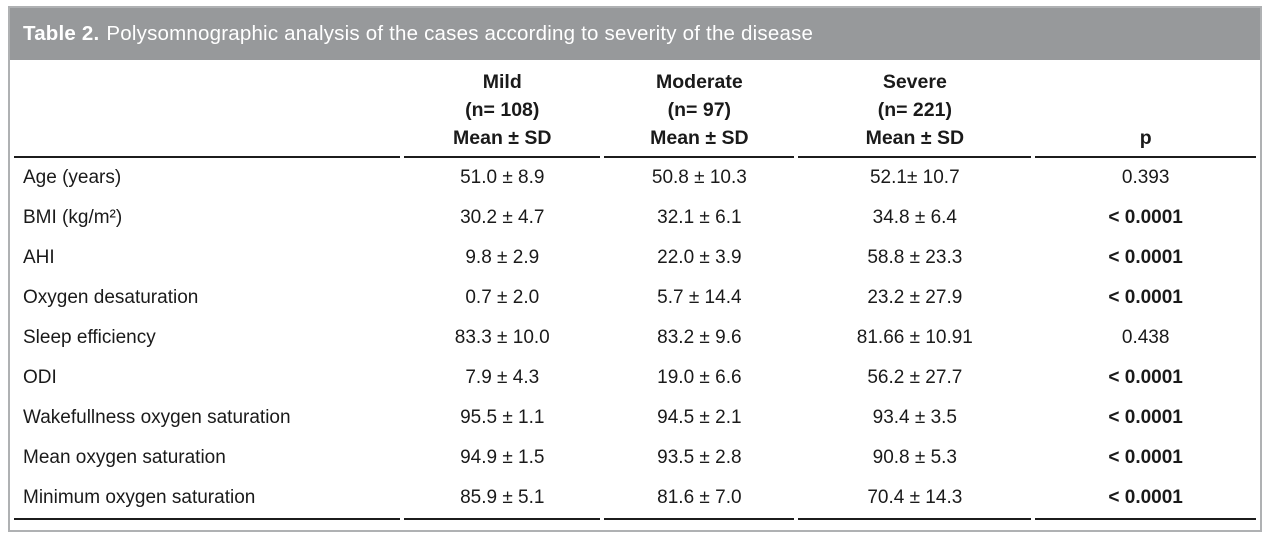  What do you see at coordinates (915, 499) in the screenshot?
I see `severe-value: 70.4 ± 14.3` at bounding box center [915, 499].